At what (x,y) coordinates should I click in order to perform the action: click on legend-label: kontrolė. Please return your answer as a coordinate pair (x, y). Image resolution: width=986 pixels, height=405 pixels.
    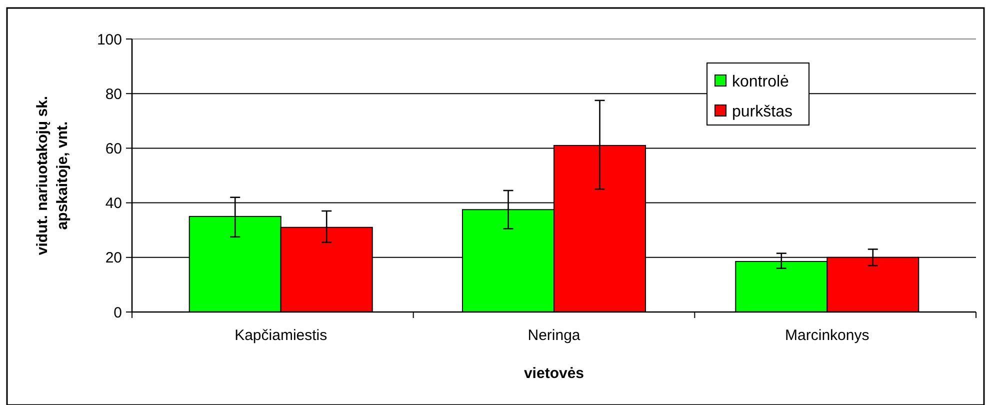
    Looking at the image, I should click on (761, 82).